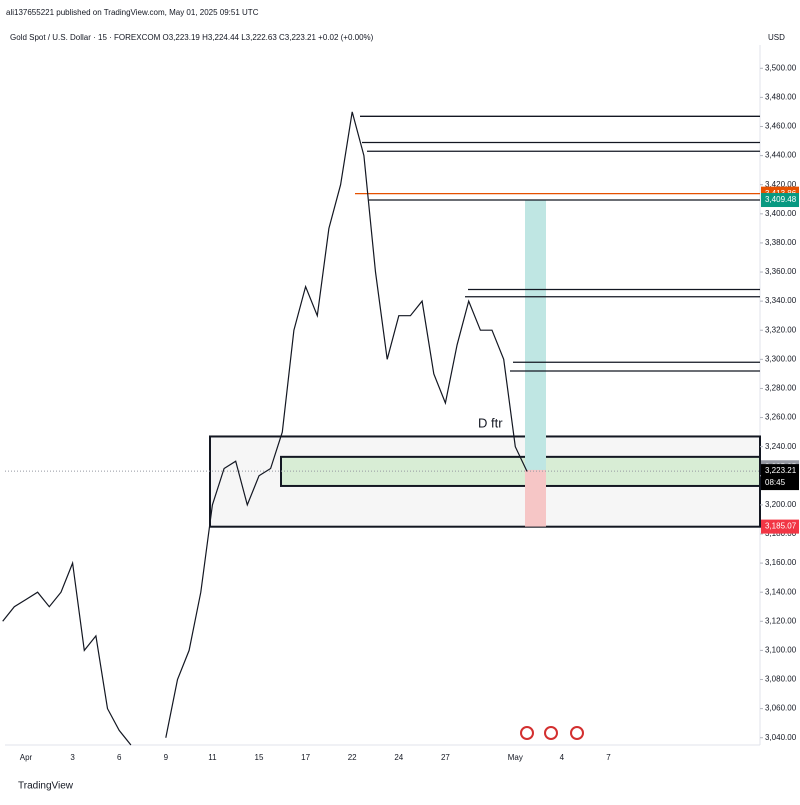 The image size is (800, 805). Describe the element at coordinates (781, 470) in the screenshot. I see `price-label: 3,223.21` at that location.